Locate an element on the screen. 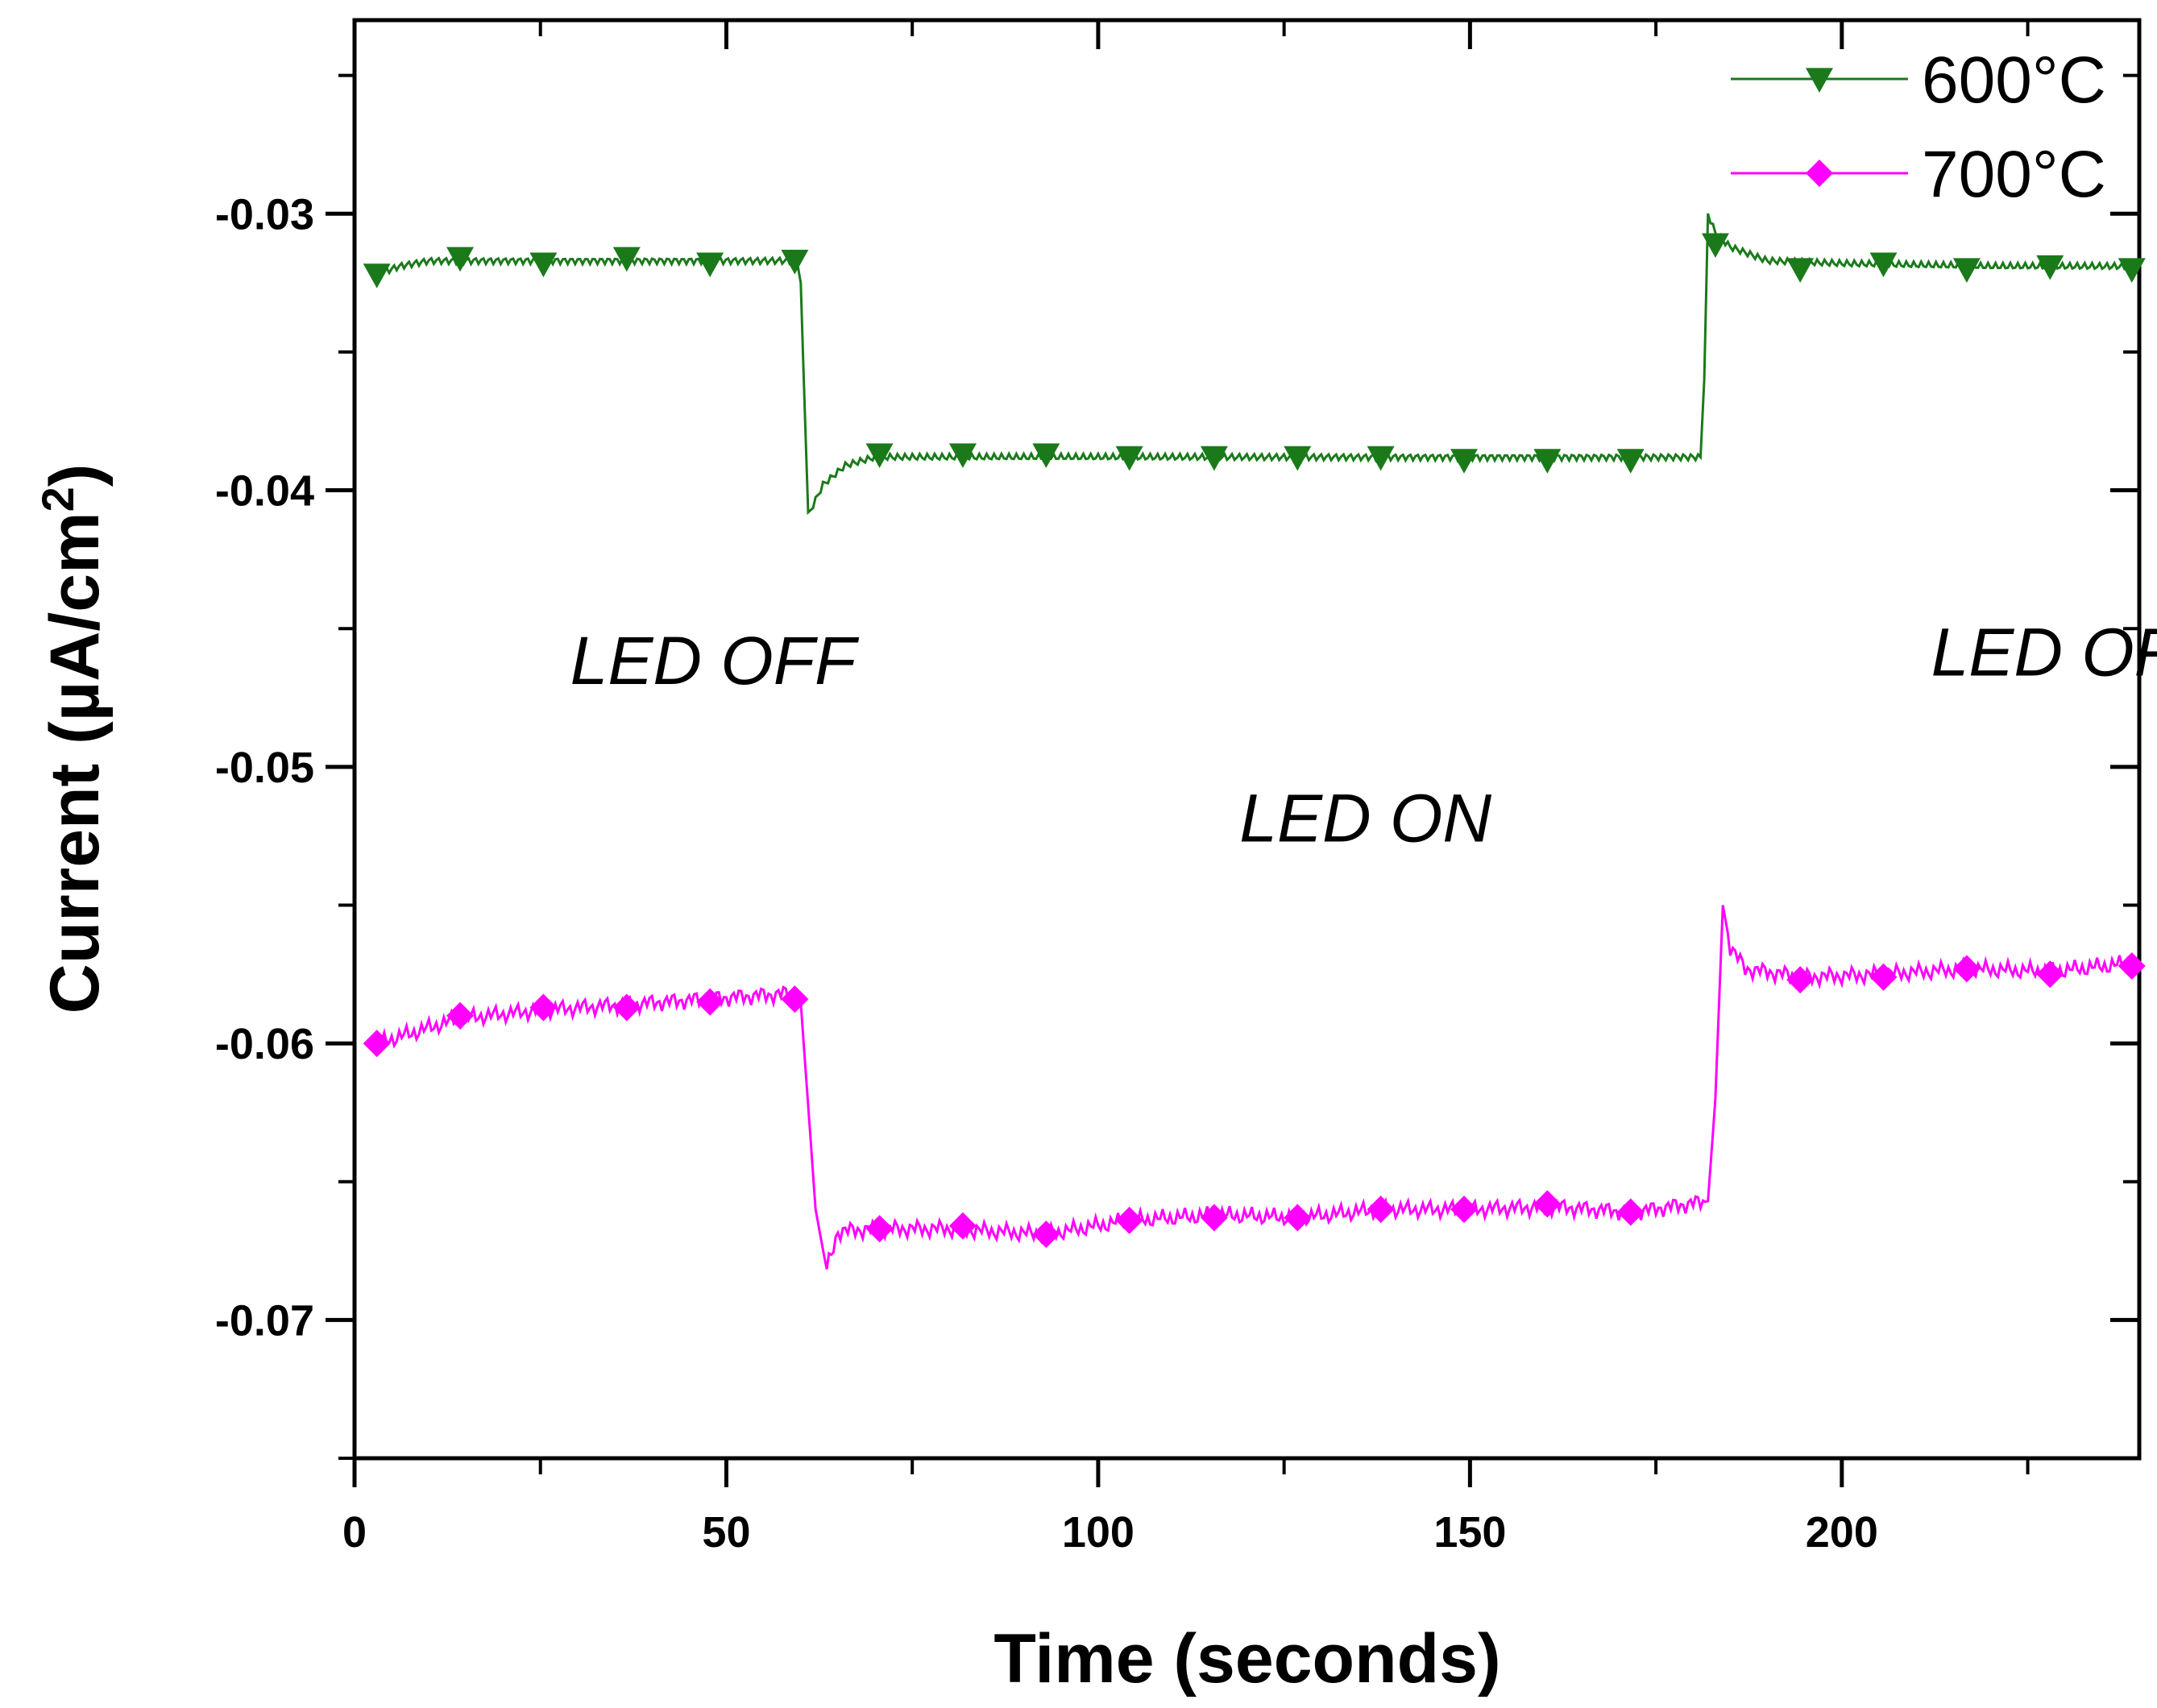  y-axis-title-end: ) is located at coordinates (75, 475).